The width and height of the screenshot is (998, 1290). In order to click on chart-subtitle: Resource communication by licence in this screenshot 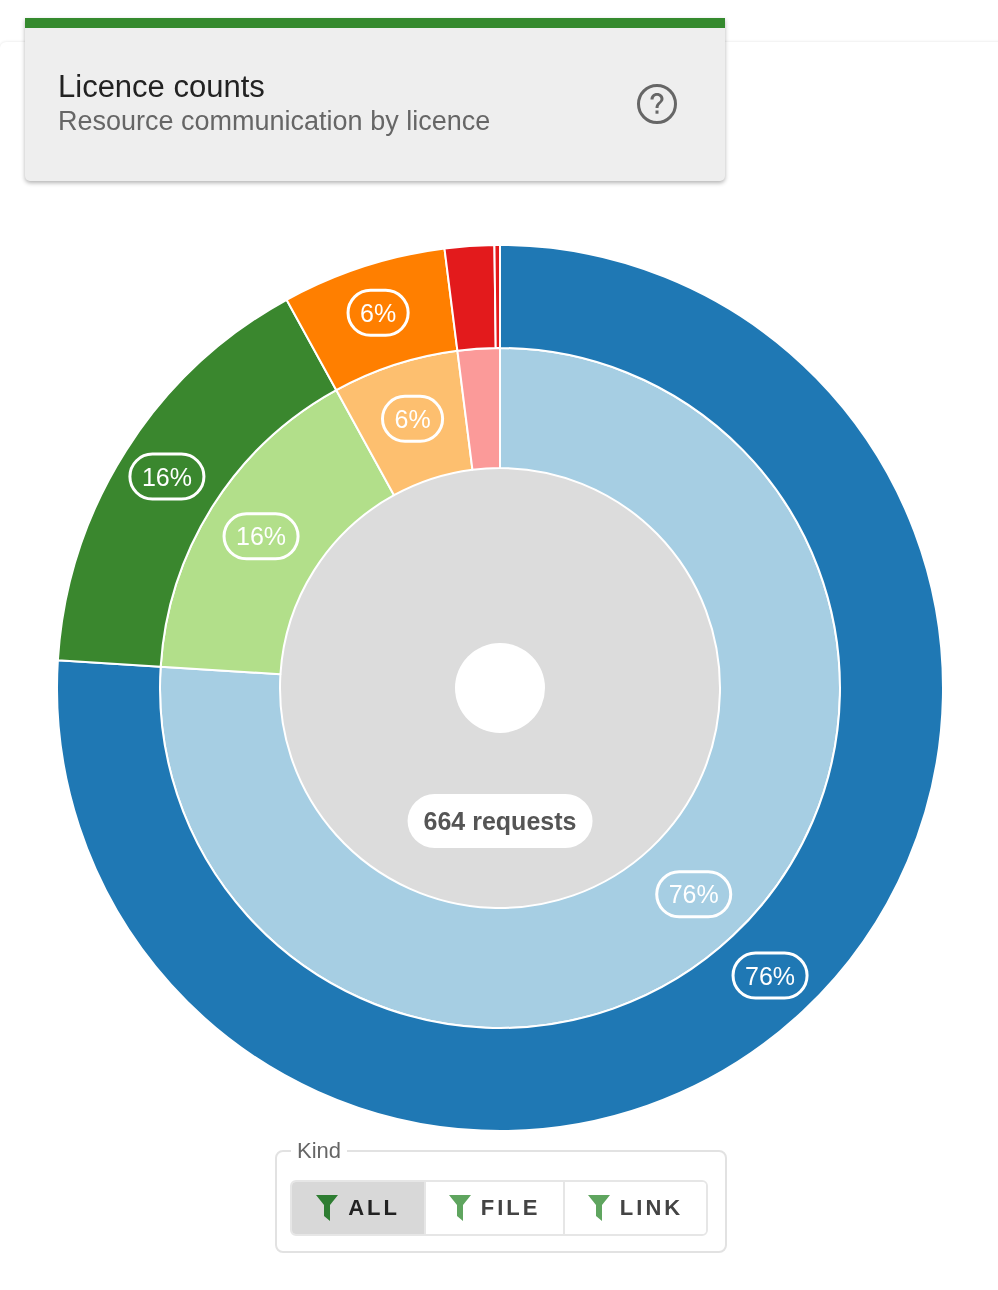, I will do `click(274, 121)`.